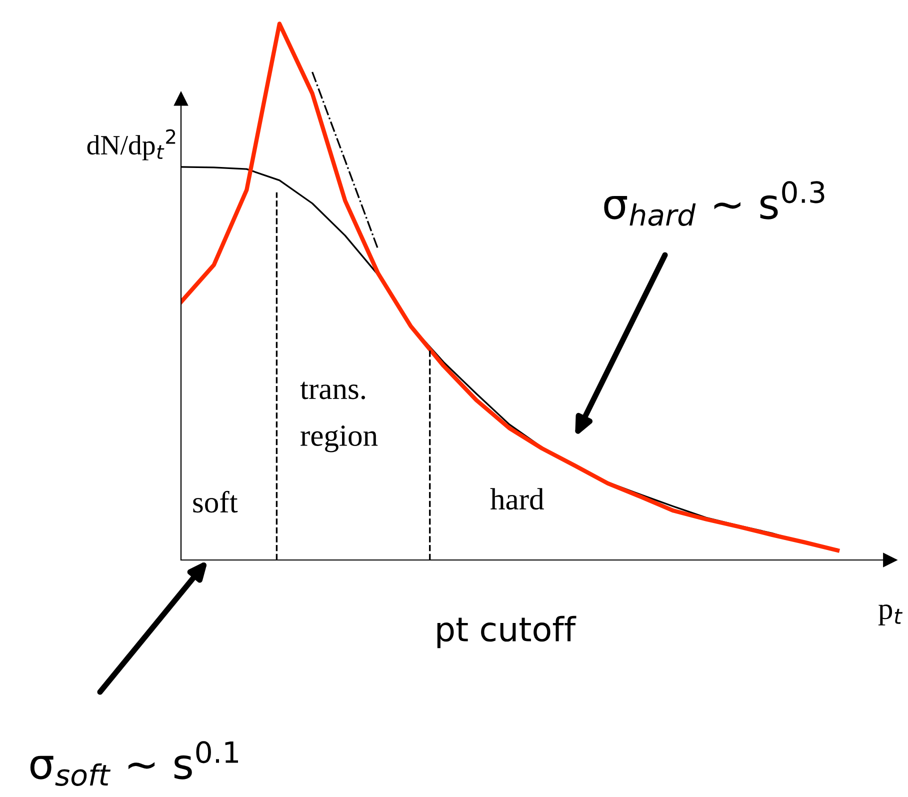 This screenshot has width=908, height=797. What do you see at coordinates (131, 144) in the screenshot?
I see `y-axis-title: dN/dp$_{t}$$^{2}$` at bounding box center [131, 144].